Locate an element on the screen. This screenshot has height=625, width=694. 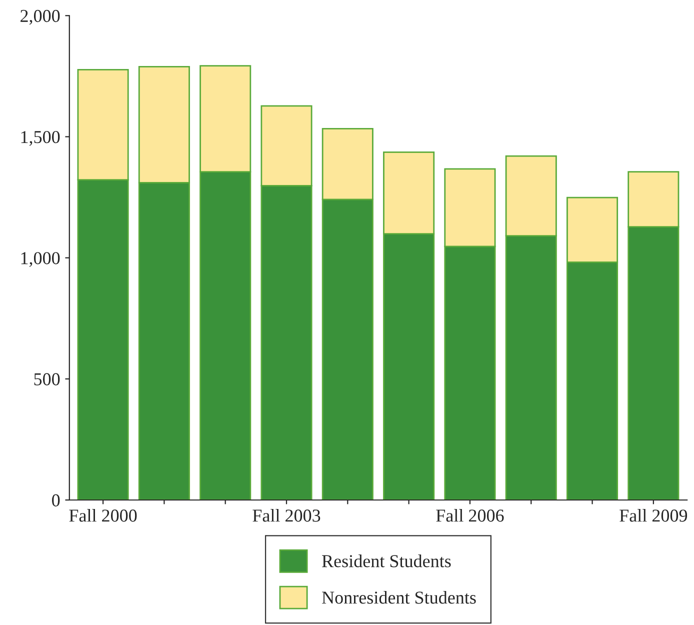
legend-label: Resident Students is located at coordinates (386, 561).